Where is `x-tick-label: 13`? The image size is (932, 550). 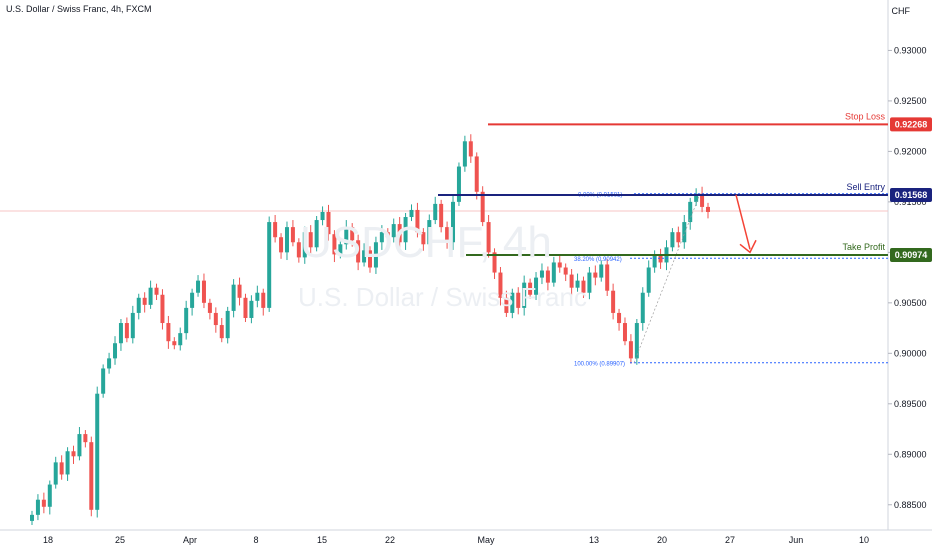
x-tick-label: 13 is located at coordinates (594, 540).